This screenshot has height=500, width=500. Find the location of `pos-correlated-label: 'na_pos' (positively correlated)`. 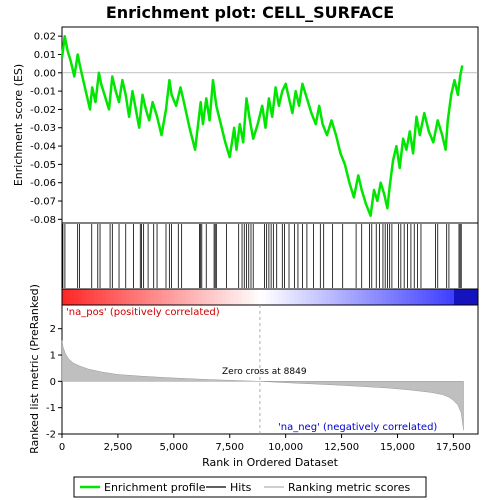

pos-correlated-label: 'na_pos' (positively correlated) is located at coordinates (143, 312).